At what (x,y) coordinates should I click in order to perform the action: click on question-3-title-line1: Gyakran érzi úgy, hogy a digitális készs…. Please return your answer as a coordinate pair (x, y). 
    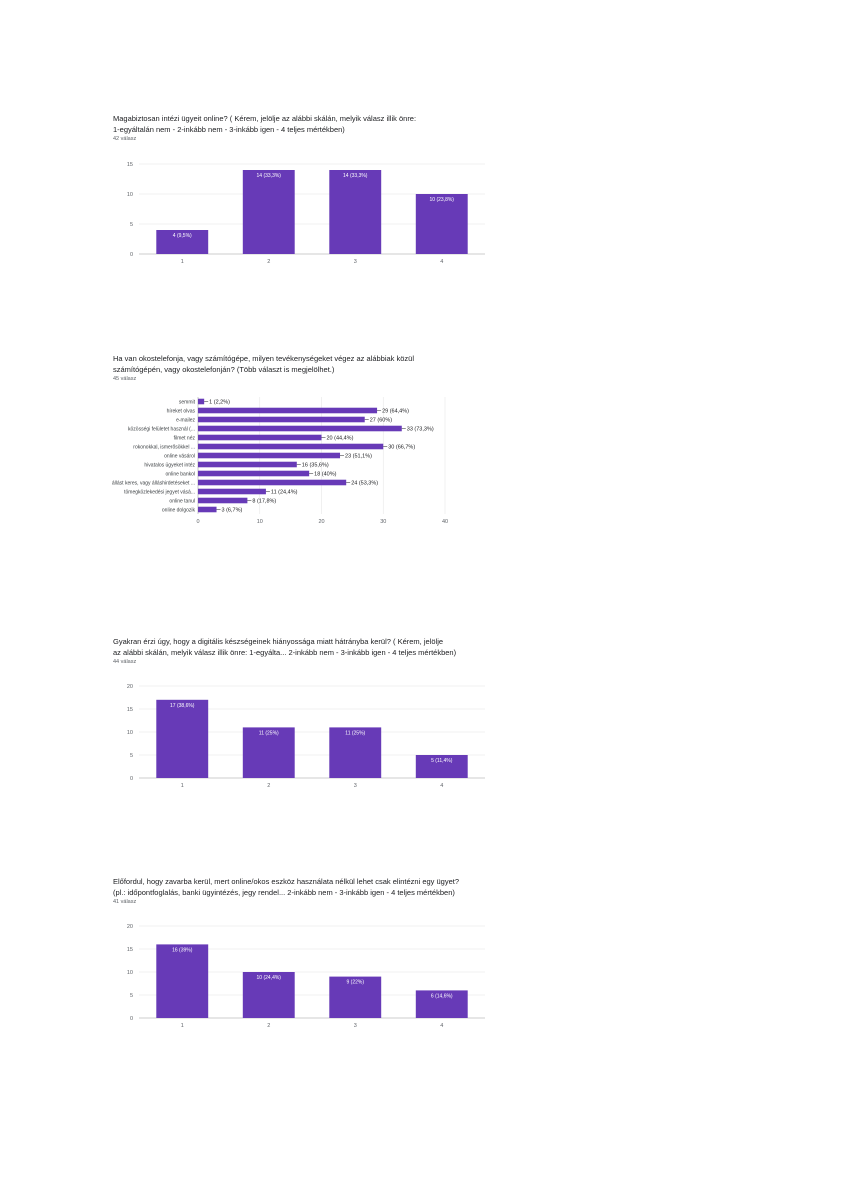
    Looking at the image, I should click on (278, 641).